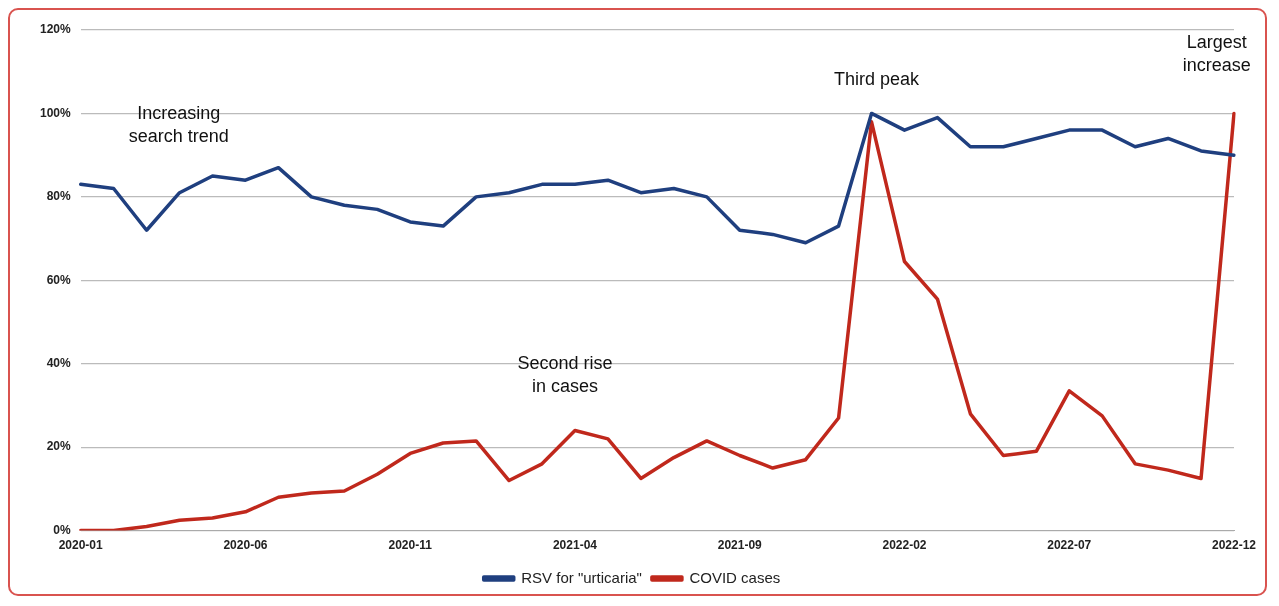 The image size is (1279, 606). Describe the element at coordinates (565, 374) in the screenshot. I see `annotation: Second rise in cases` at that location.